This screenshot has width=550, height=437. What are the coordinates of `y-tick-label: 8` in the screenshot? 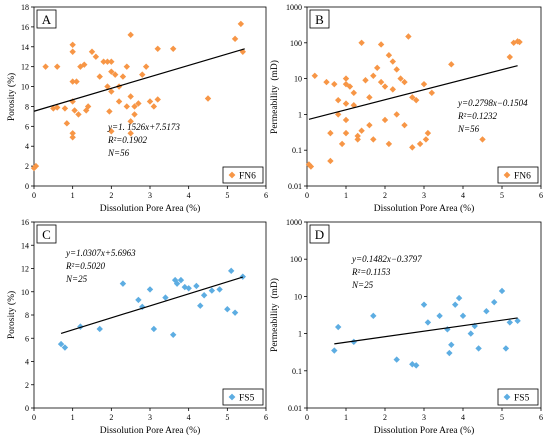 It's located at (27, 315).